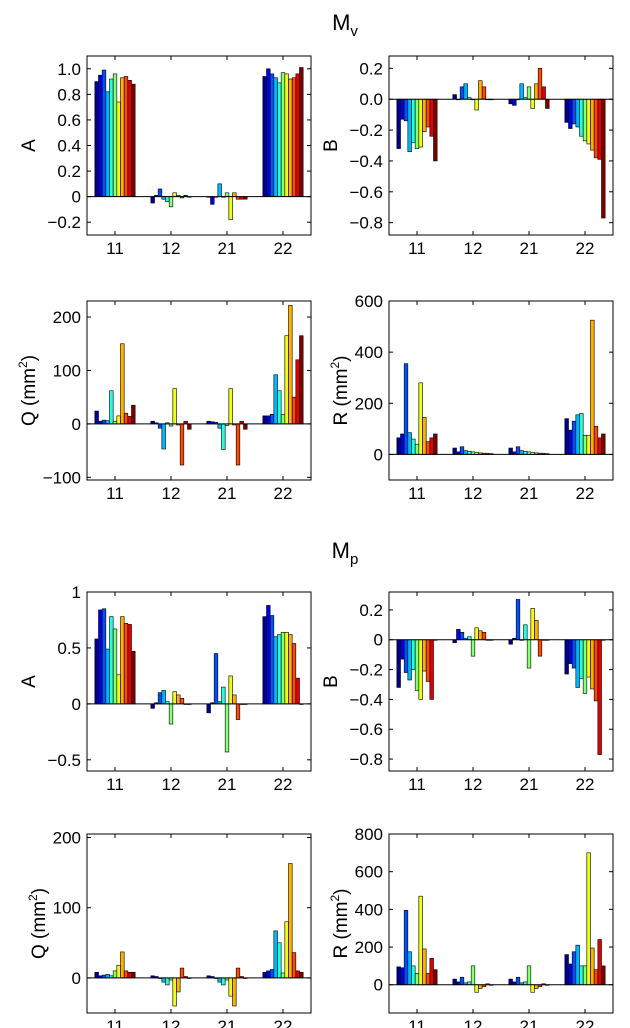 This screenshot has width=630, height=1028. What do you see at coordinates (69, 146) in the screenshot?
I see `y-tick-label: 0.4` at bounding box center [69, 146].